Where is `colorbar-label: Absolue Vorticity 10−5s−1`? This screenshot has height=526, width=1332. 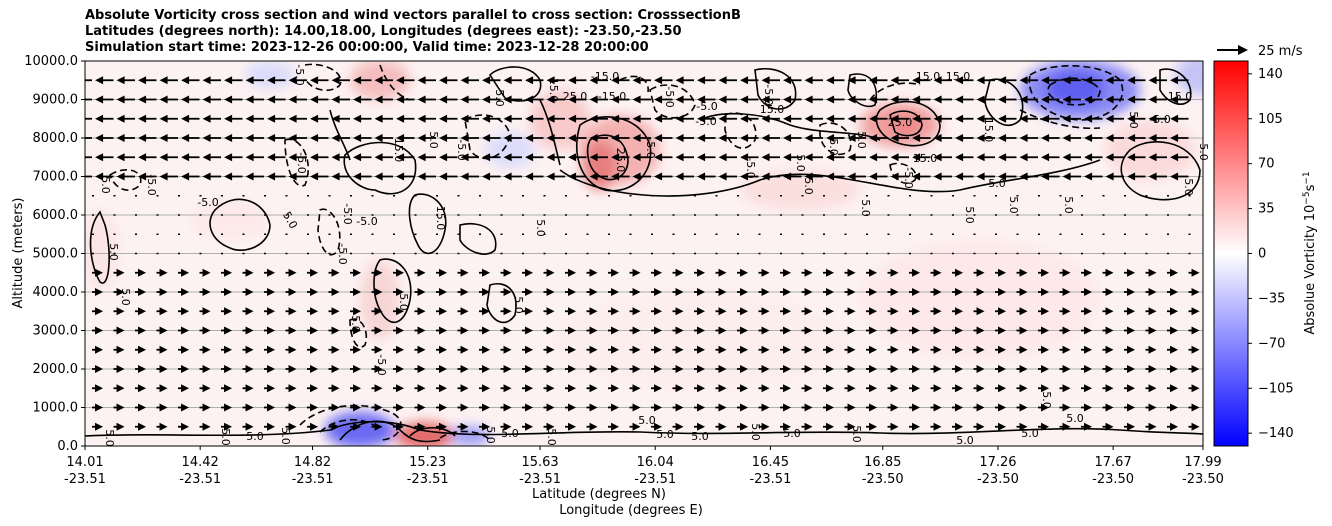
colorbar-label: Absolue Vorticity 10−5s−1 is located at coordinates (1310, 252).